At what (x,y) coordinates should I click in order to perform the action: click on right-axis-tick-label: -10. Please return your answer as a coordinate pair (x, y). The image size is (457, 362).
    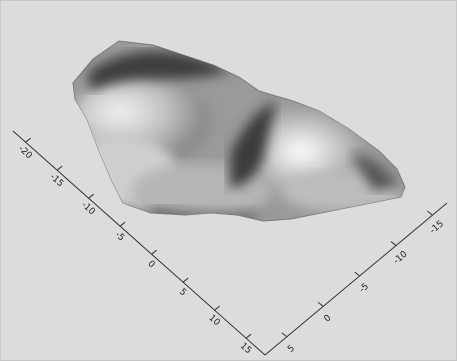
    Looking at the image, I should click on (401, 257).